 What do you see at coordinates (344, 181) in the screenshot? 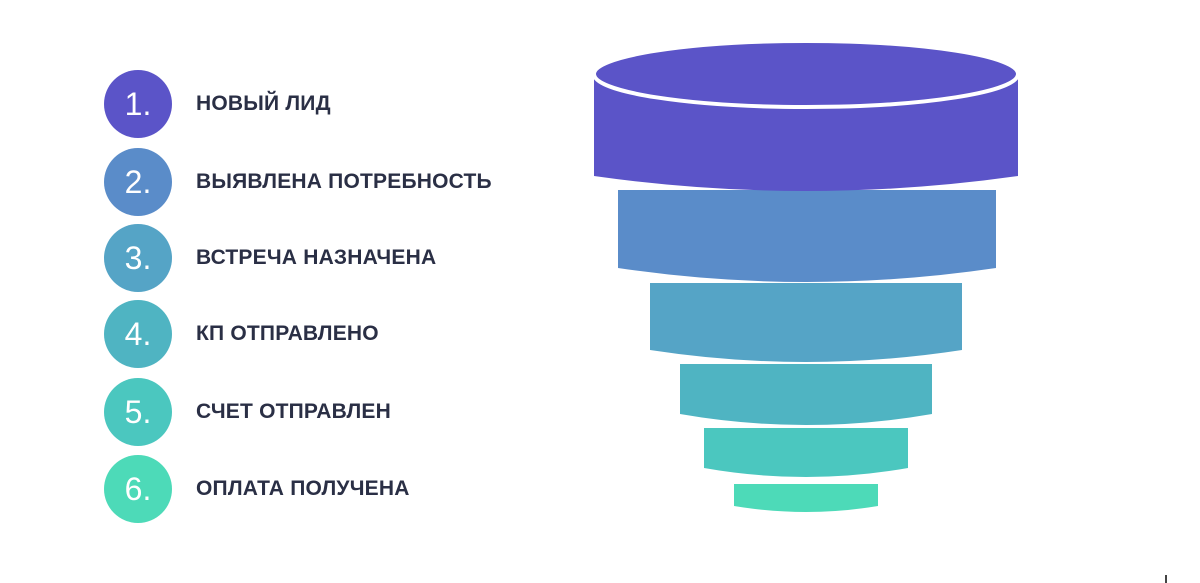
I see `stage-2-label: ВЫЯВЛЕНА ПОТРЕБНОСТЬ` at bounding box center [344, 181].